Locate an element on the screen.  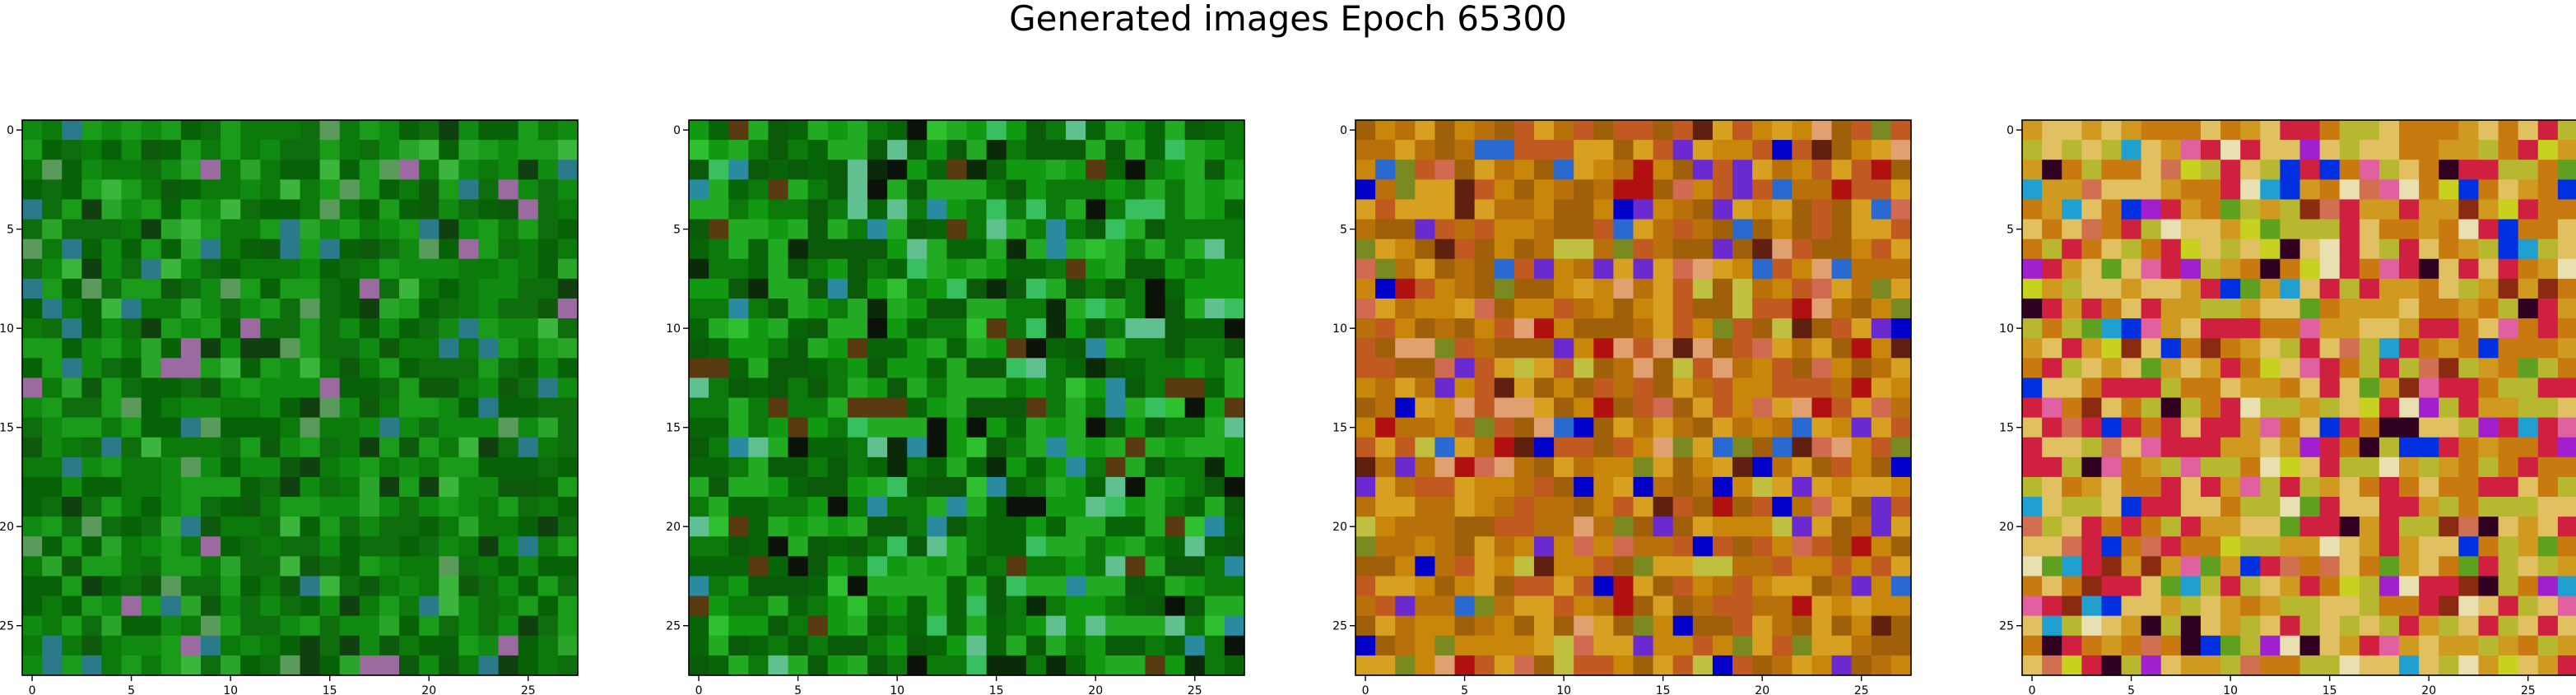
y-tick-label: 25 is located at coordinates (2006, 626).